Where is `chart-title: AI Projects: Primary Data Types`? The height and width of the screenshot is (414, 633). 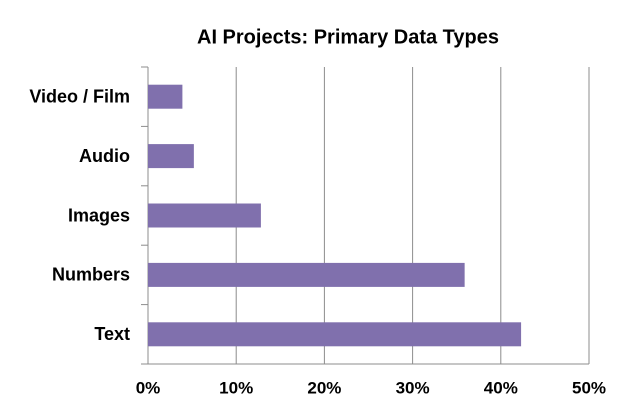
chart-title: AI Projects: Primary Data Types is located at coordinates (348, 37).